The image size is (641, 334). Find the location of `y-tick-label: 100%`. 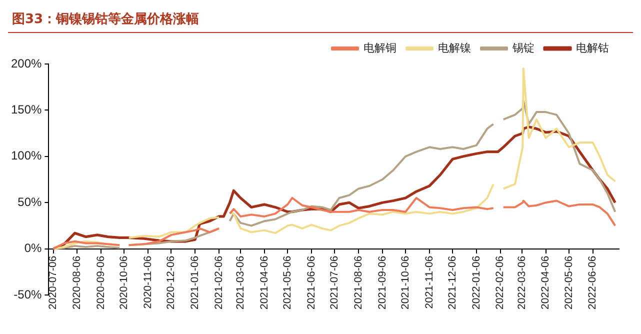

y-tick-label: 100% is located at coordinates (26, 155).